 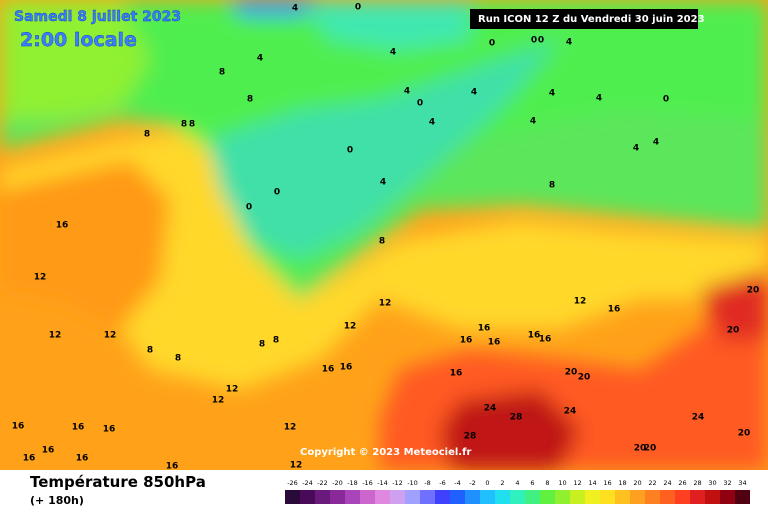 What do you see at coordinates (607, 483) in the screenshot?
I see `colorbar-label: 16` at bounding box center [607, 483].